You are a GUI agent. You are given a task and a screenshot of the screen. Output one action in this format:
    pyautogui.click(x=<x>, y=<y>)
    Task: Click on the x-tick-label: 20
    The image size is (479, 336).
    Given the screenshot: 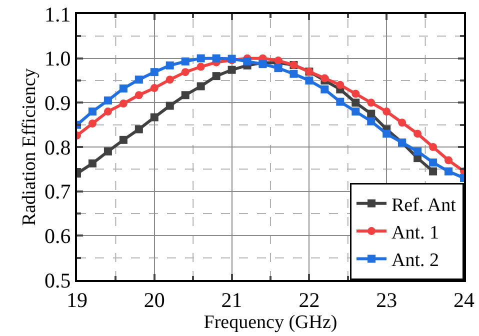 What is the action you would take?
    pyautogui.click(x=154, y=300)
    